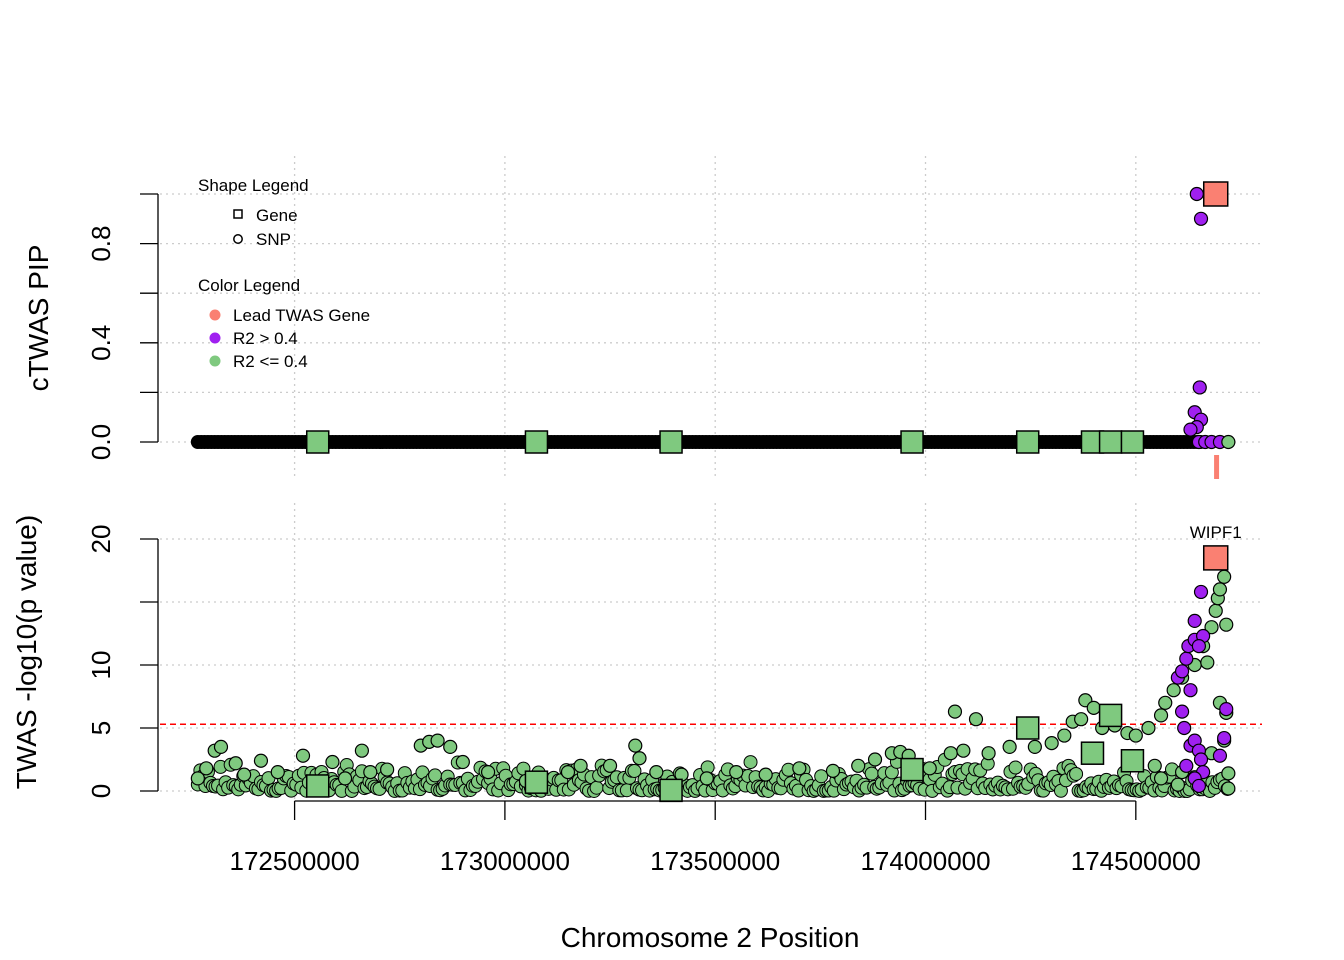 This screenshot has height=960, width=1344. What do you see at coordinates (122, 661) in the screenshot?
I see `bottom-y-axis: 0 5 10 20` at bounding box center [122, 661].